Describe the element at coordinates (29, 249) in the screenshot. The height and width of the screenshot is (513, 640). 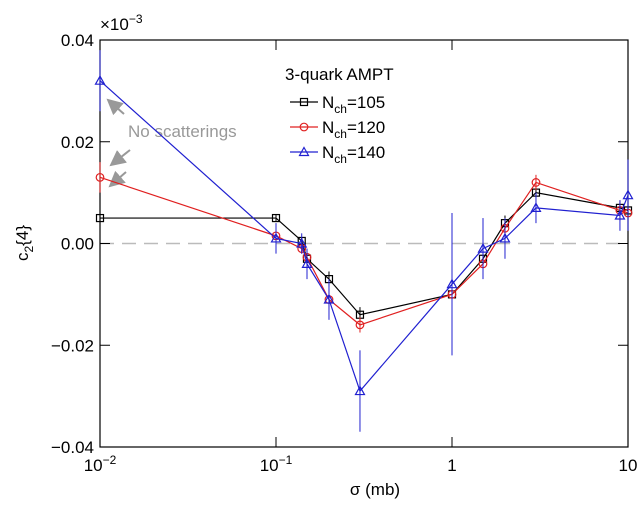
I see `y-label-sub: 2` at that location.